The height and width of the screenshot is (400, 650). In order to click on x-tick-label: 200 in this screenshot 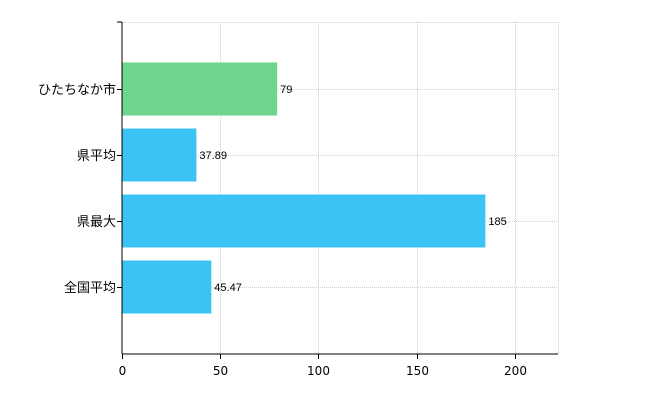, I will do `click(515, 371)`.